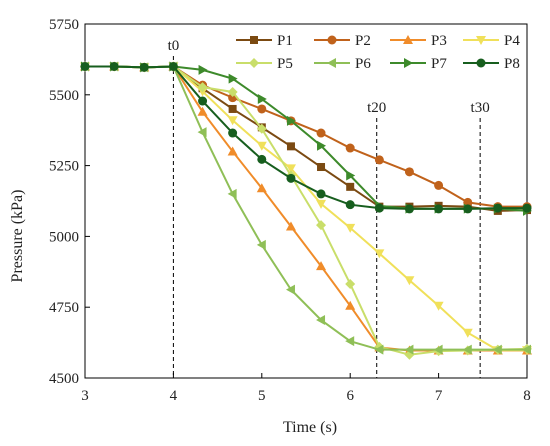 The height and width of the screenshot is (446, 550). What do you see at coordinates (174, 396) in the screenshot?
I see `x-tick-label: 4` at bounding box center [174, 396].